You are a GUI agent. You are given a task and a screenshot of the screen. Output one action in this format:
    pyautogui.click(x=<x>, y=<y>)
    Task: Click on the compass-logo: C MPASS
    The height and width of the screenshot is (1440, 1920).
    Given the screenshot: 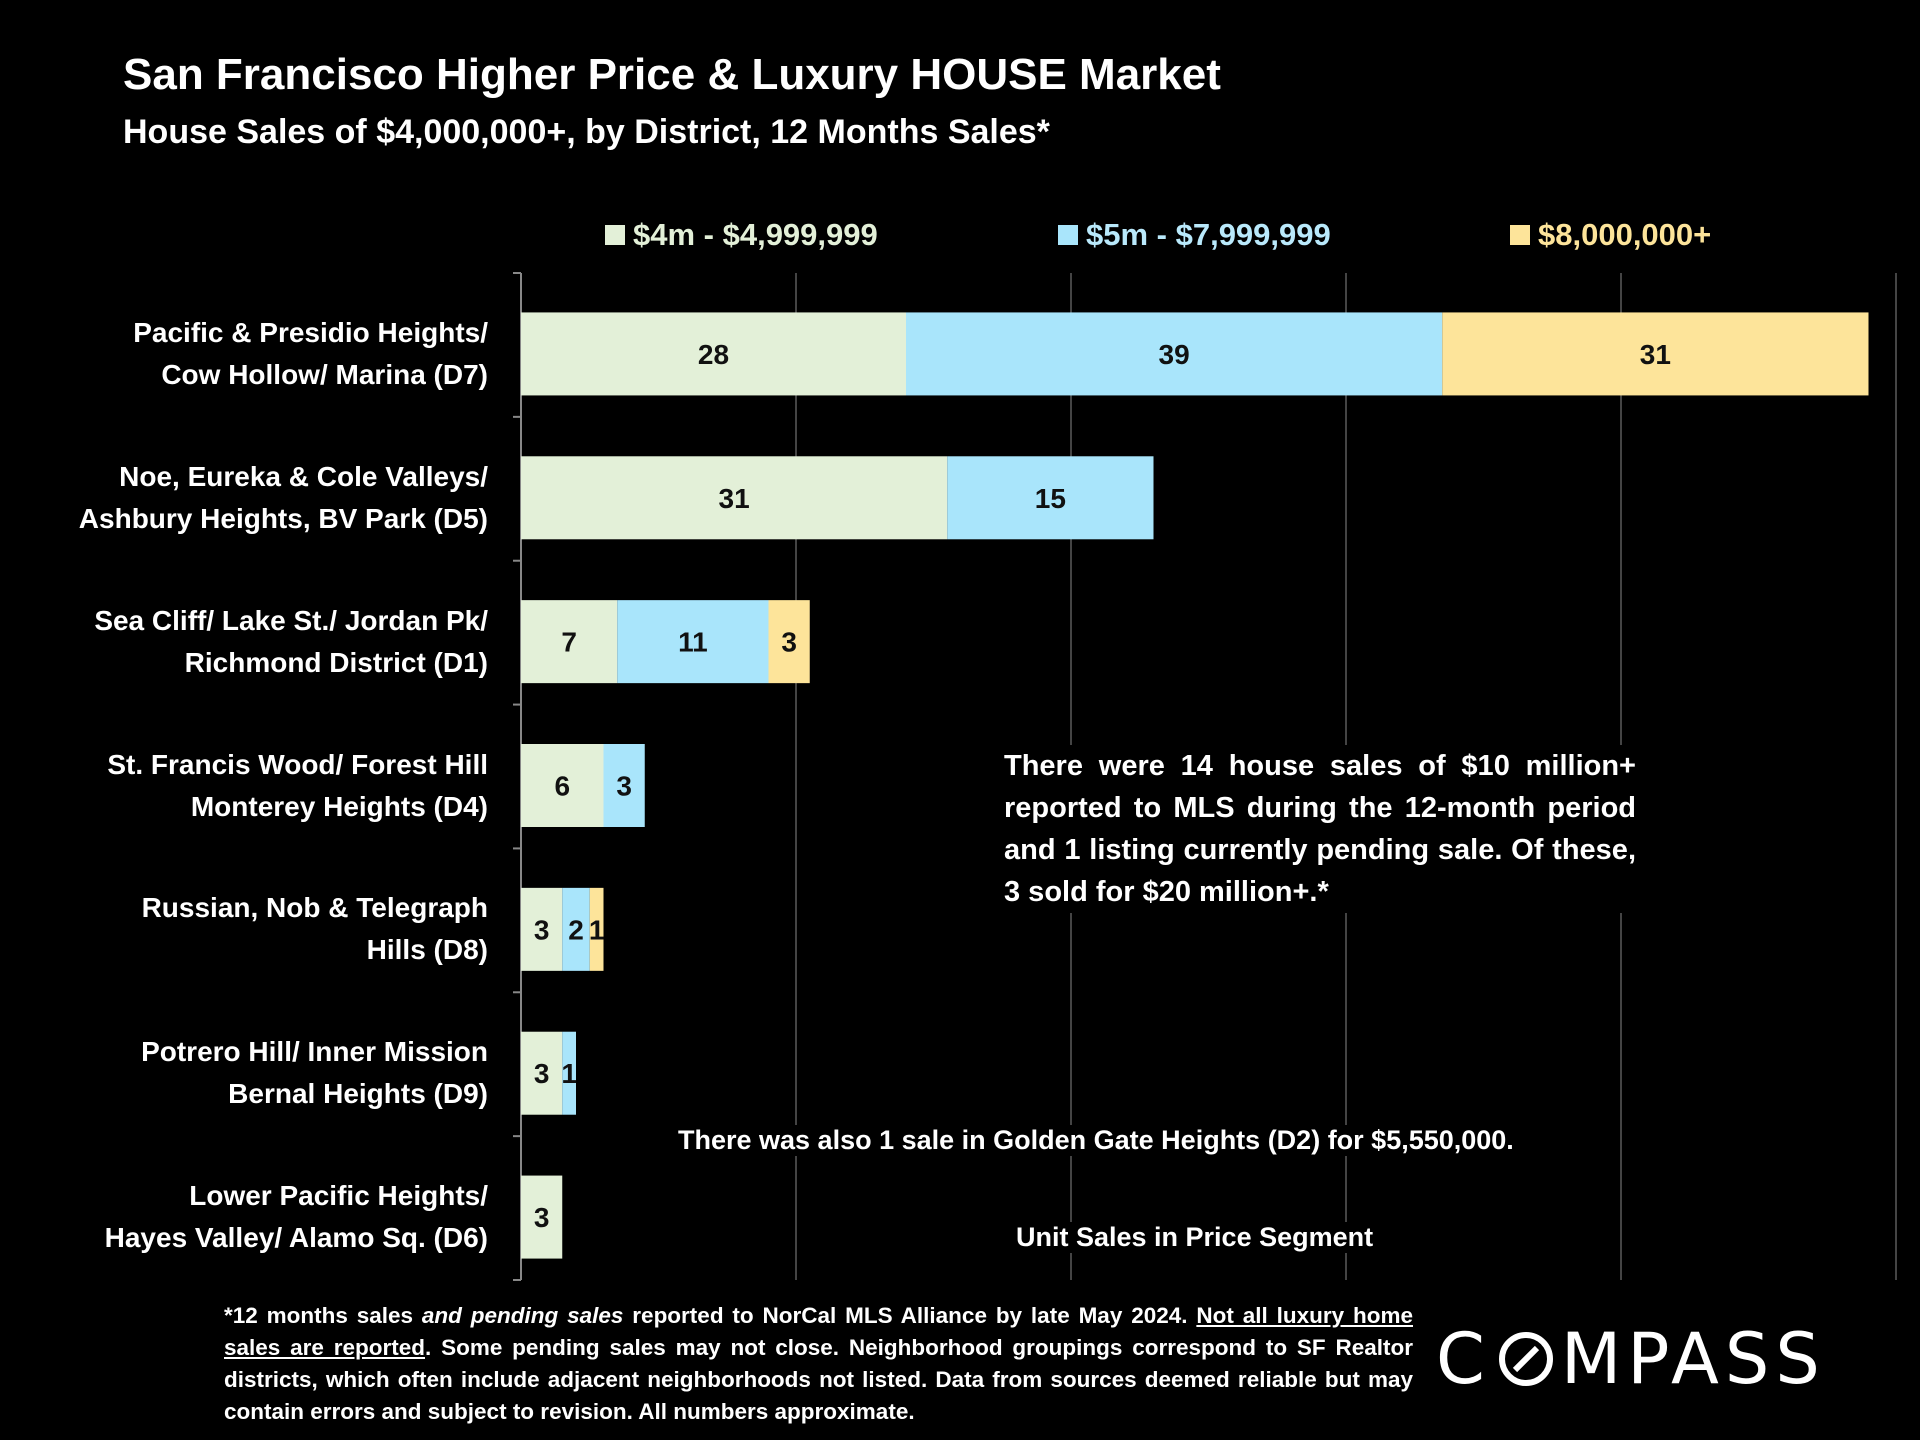 What is the action you would take?
    pyautogui.click(x=1631, y=1359)
    